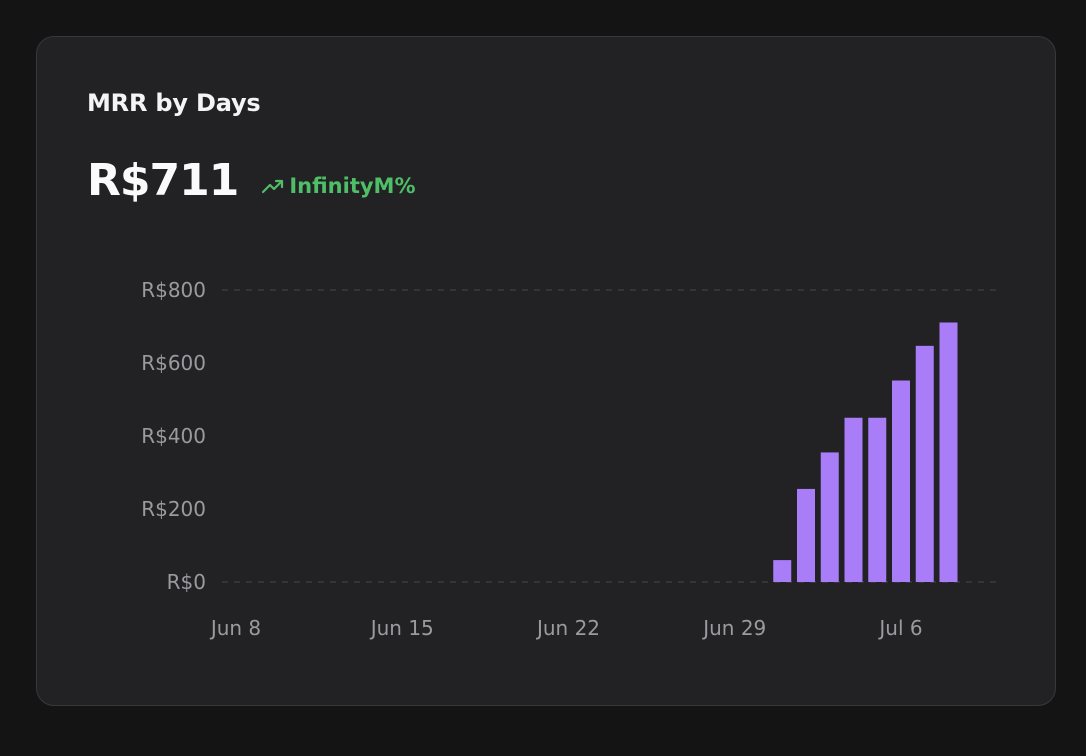 Image resolution: width=1086 pixels, height=756 pixels. I want to click on metric-row: R$711 InfinityM%, so click(251, 180).